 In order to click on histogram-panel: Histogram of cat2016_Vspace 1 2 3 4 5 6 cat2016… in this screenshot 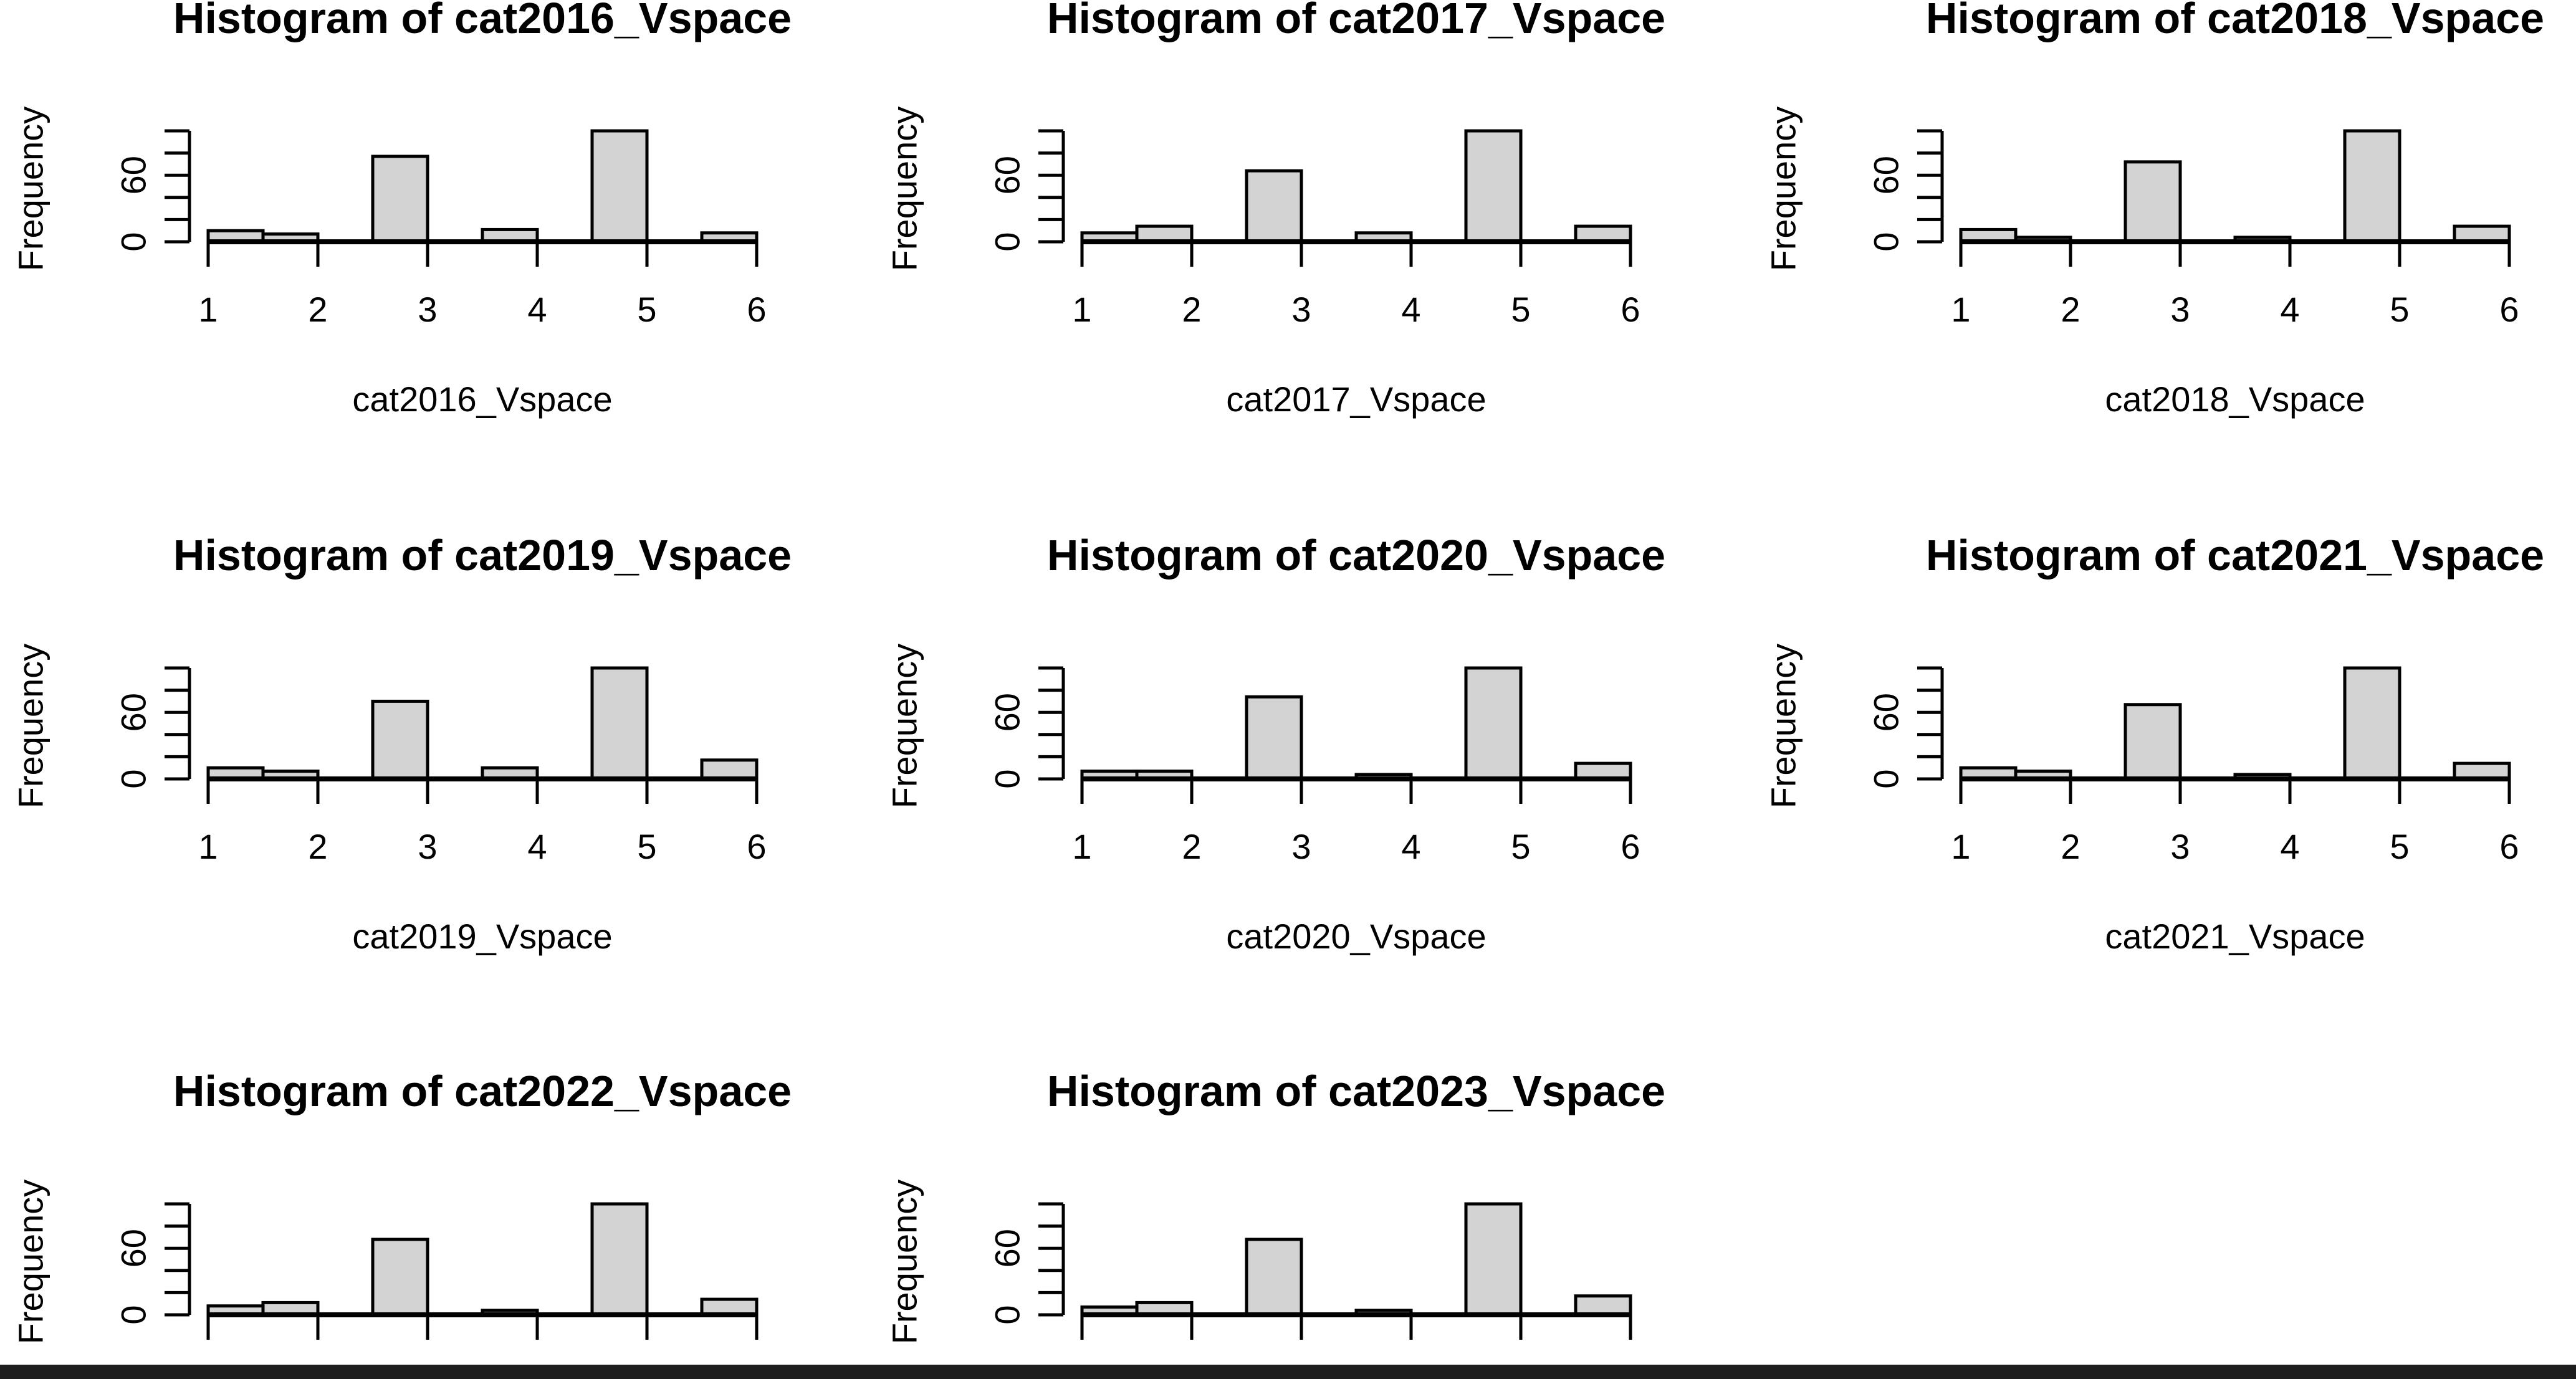, I will do `click(402, 209)`.